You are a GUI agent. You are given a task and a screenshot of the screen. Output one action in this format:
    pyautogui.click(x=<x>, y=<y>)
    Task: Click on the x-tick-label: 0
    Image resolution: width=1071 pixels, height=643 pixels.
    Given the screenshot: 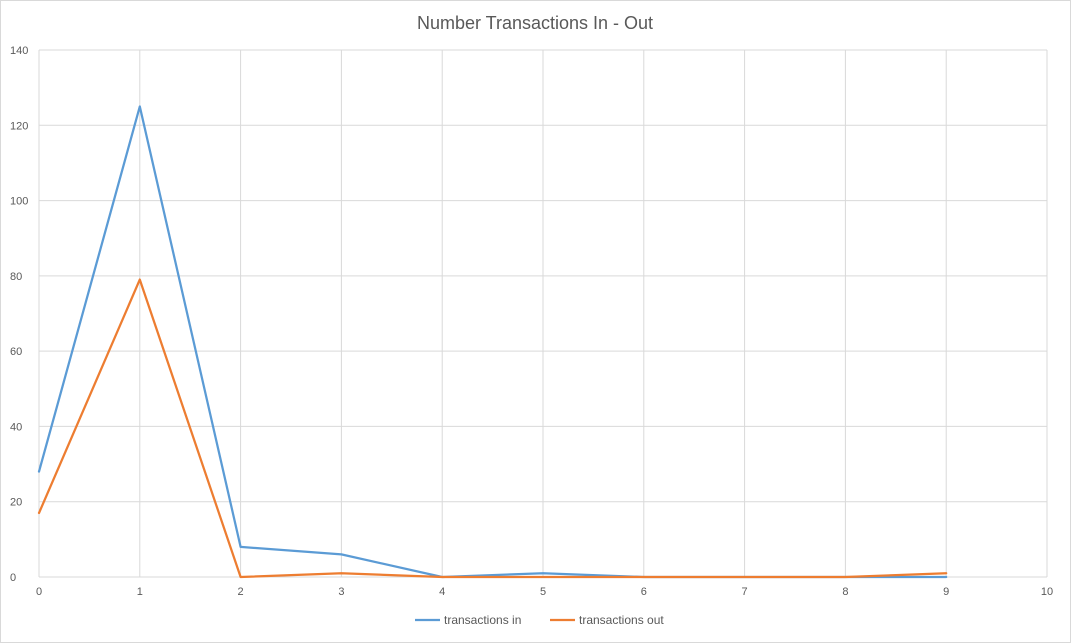 What is the action you would take?
    pyautogui.click(x=39, y=592)
    